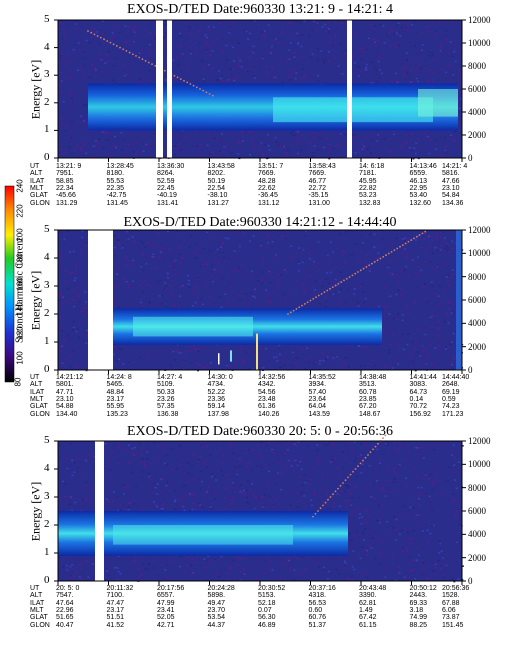  I want to click on y2-tick-label: 4000, so click(477, 534).